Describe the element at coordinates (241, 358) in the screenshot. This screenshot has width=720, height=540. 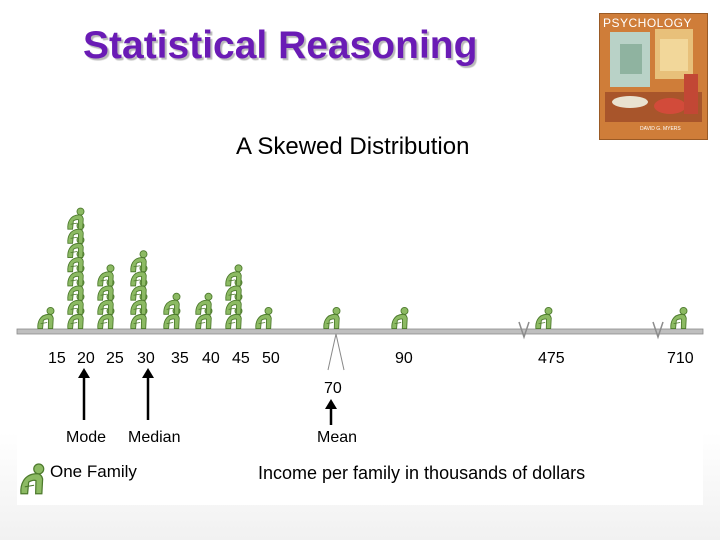
I see `tick-label: 45` at that location.